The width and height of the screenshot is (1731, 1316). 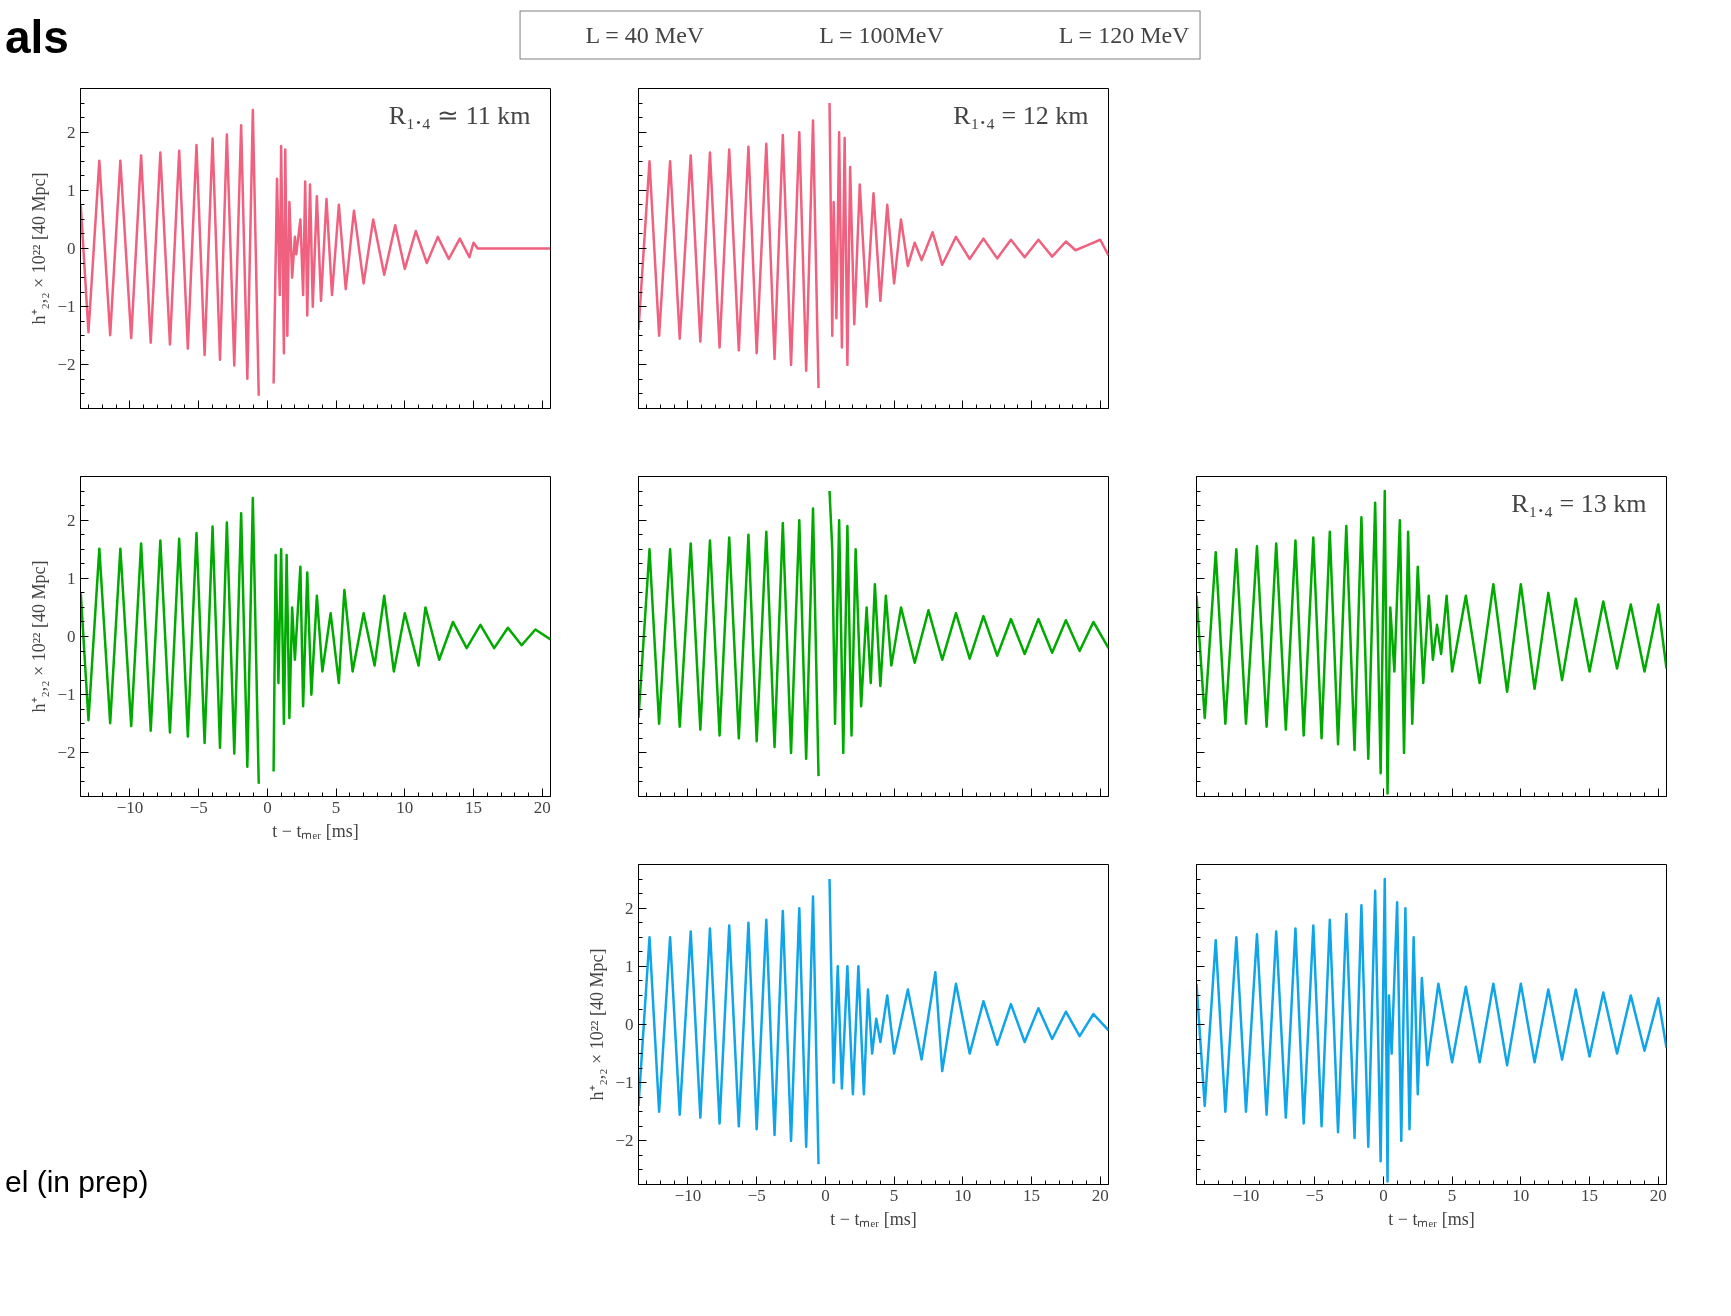 What do you see at coordinates (37, 37) in the screenshot?
I see `text: als` at bounding box center [37, 37].